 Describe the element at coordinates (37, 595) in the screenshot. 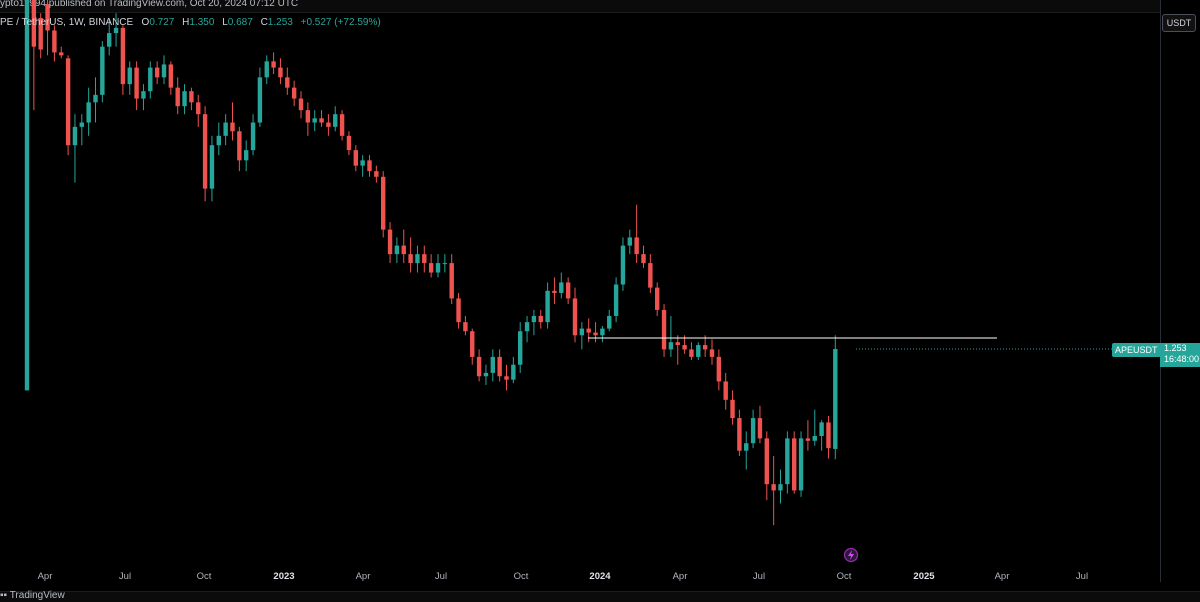

I see `tradingview-logo-text: TradingView` at that location.